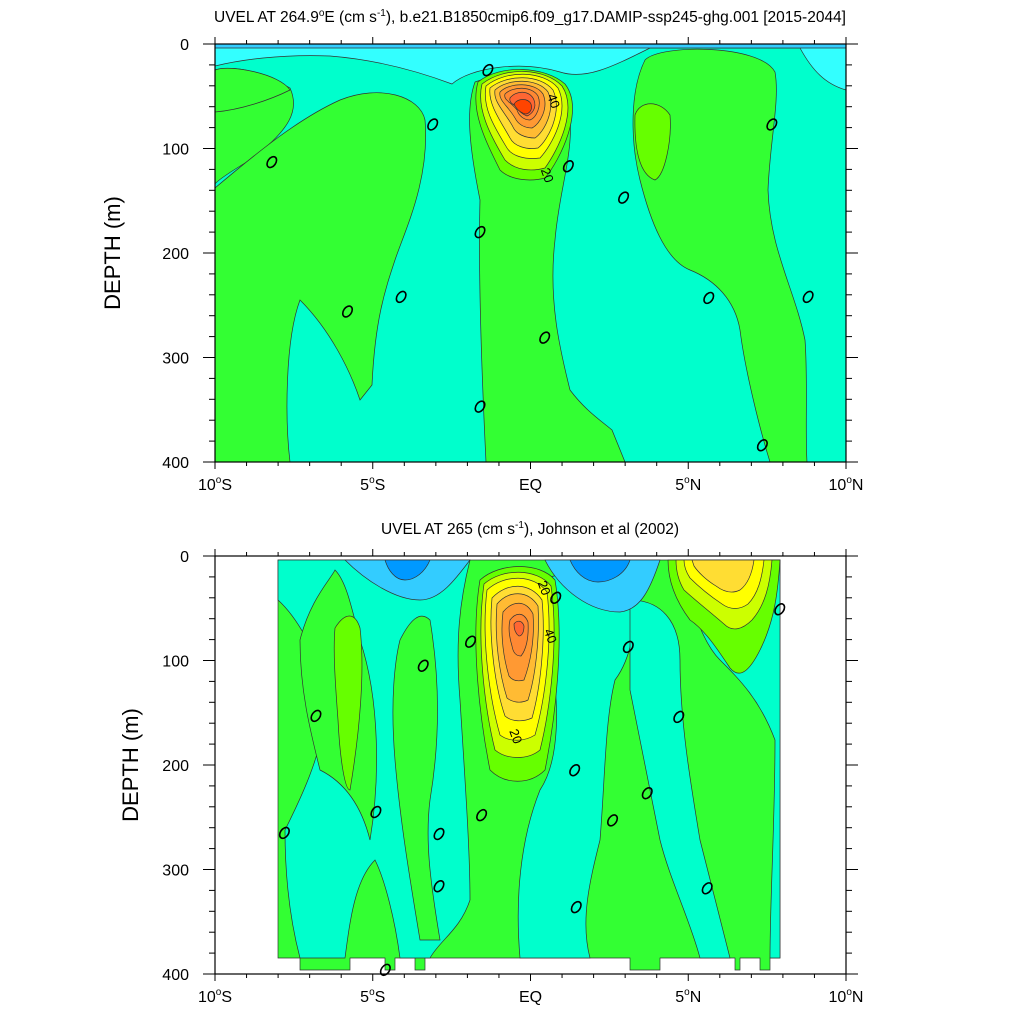 The image size is (1024, 1024). What do you see at coordinates (600, 571) in the screenshot?
I see `field-blue-top-2d` at bounding box center [600, 571].